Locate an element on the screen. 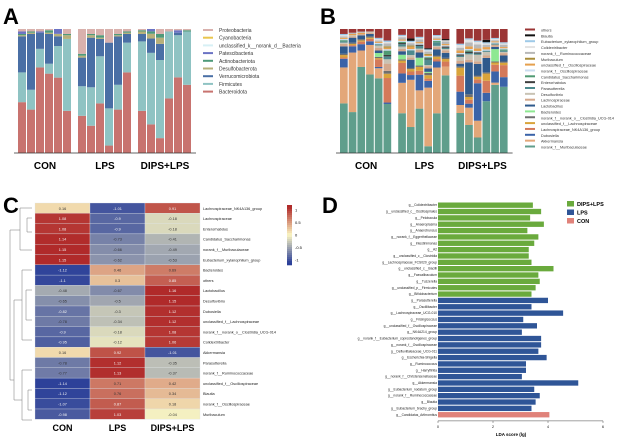 Image resolution: width=634 pixels, height=439 pixels. legend-label: norank_f__norank_o__Clostridia_UCG-014 is located at coordinates (577, 118).